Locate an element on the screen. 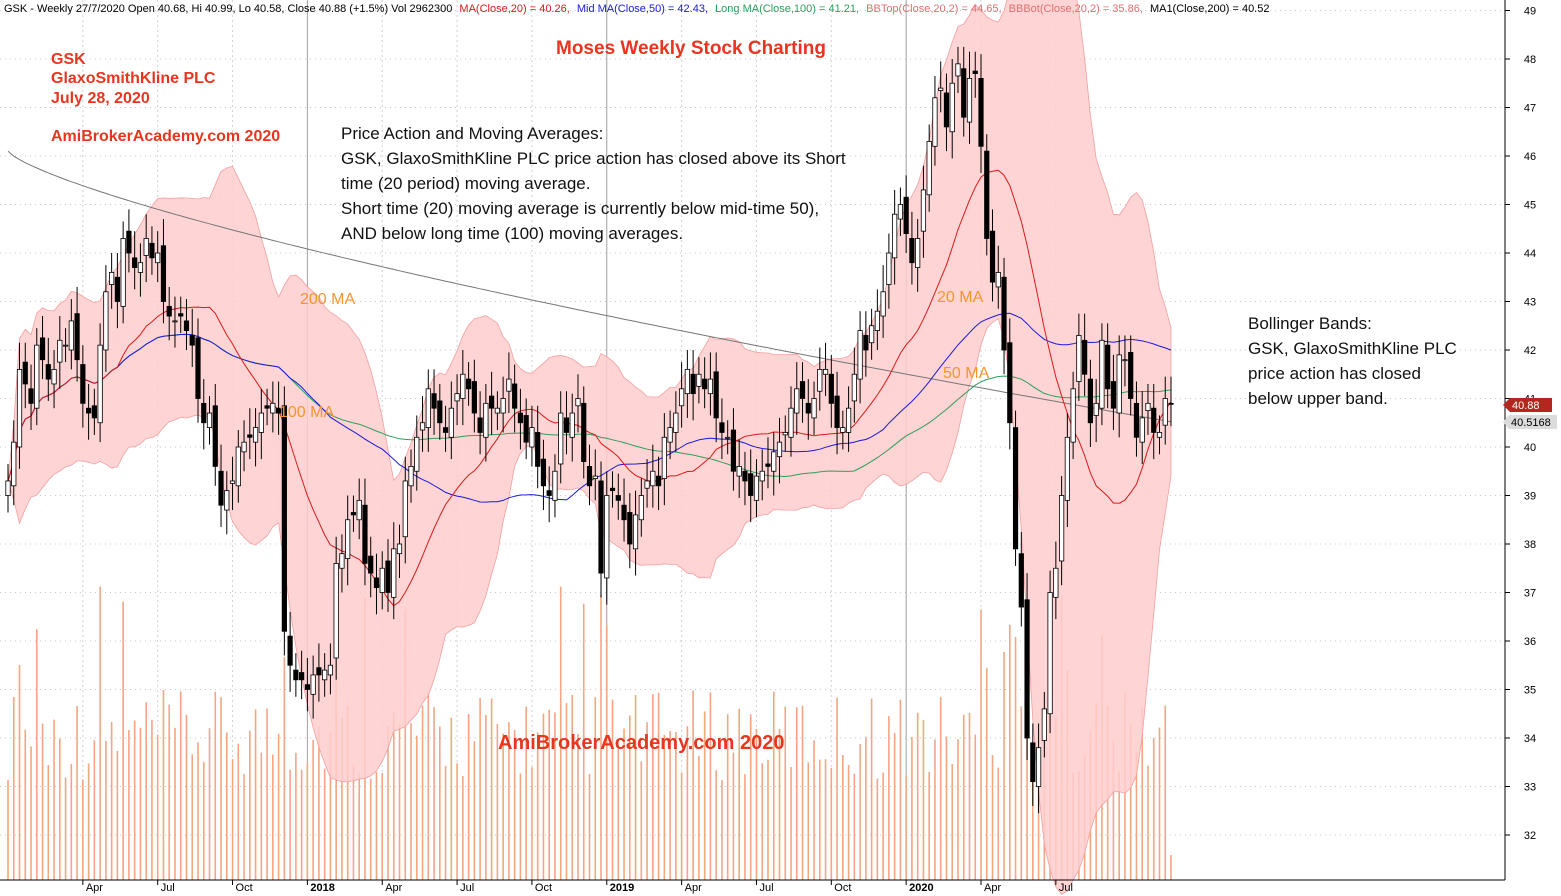 Image resolution: width=1561 pixels, height=896 pixels. ma200-badge-text: 40.5168 is located at coordinates (1531, 423).